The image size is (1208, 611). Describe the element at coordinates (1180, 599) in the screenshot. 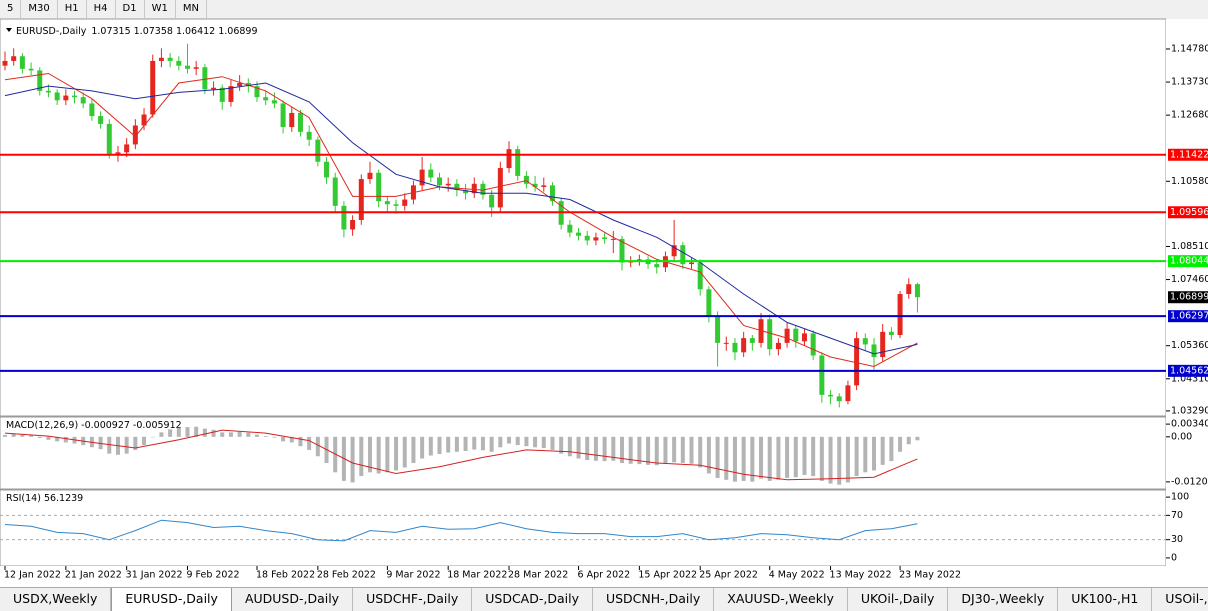

I see `chart-tab: USOil-,Daily` at that location.